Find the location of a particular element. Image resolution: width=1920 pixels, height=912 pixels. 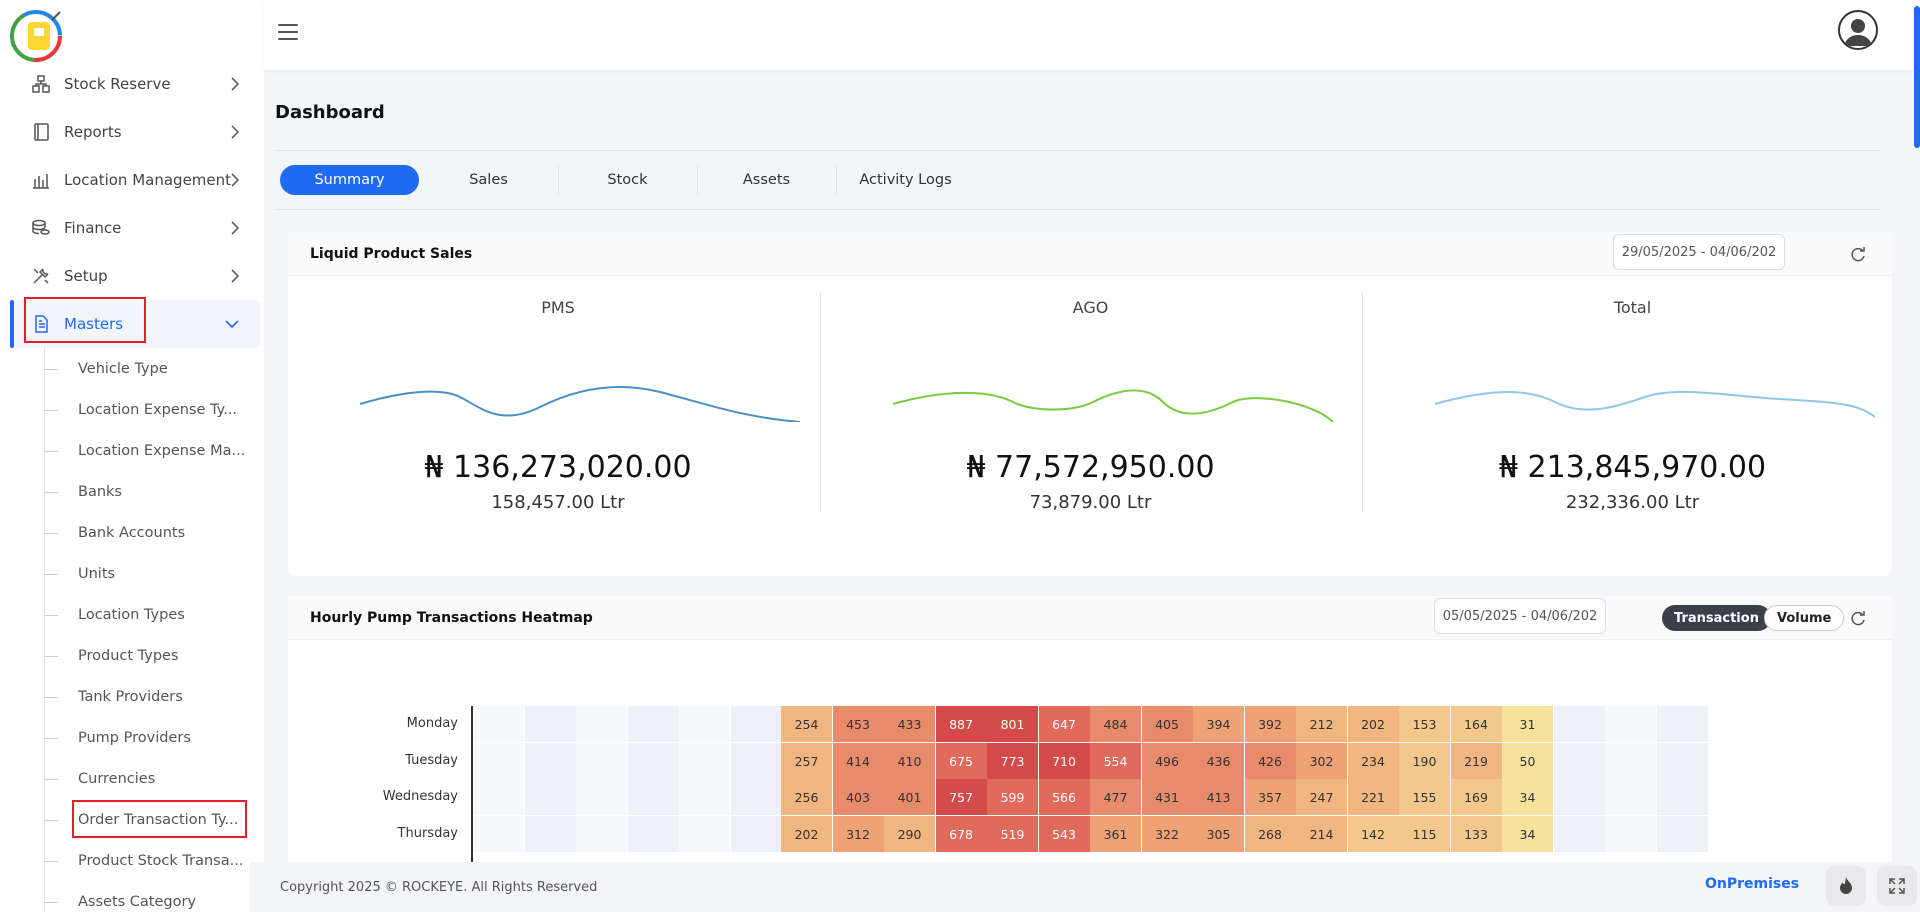

heatmap-cell: 290 is located at coordinates (909, 834).